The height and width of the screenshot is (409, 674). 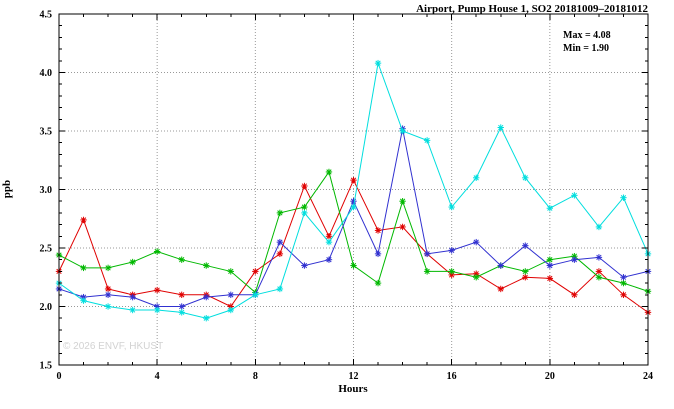 I want to click on y-tick-label: 3.0, so click(x=46, y=190).